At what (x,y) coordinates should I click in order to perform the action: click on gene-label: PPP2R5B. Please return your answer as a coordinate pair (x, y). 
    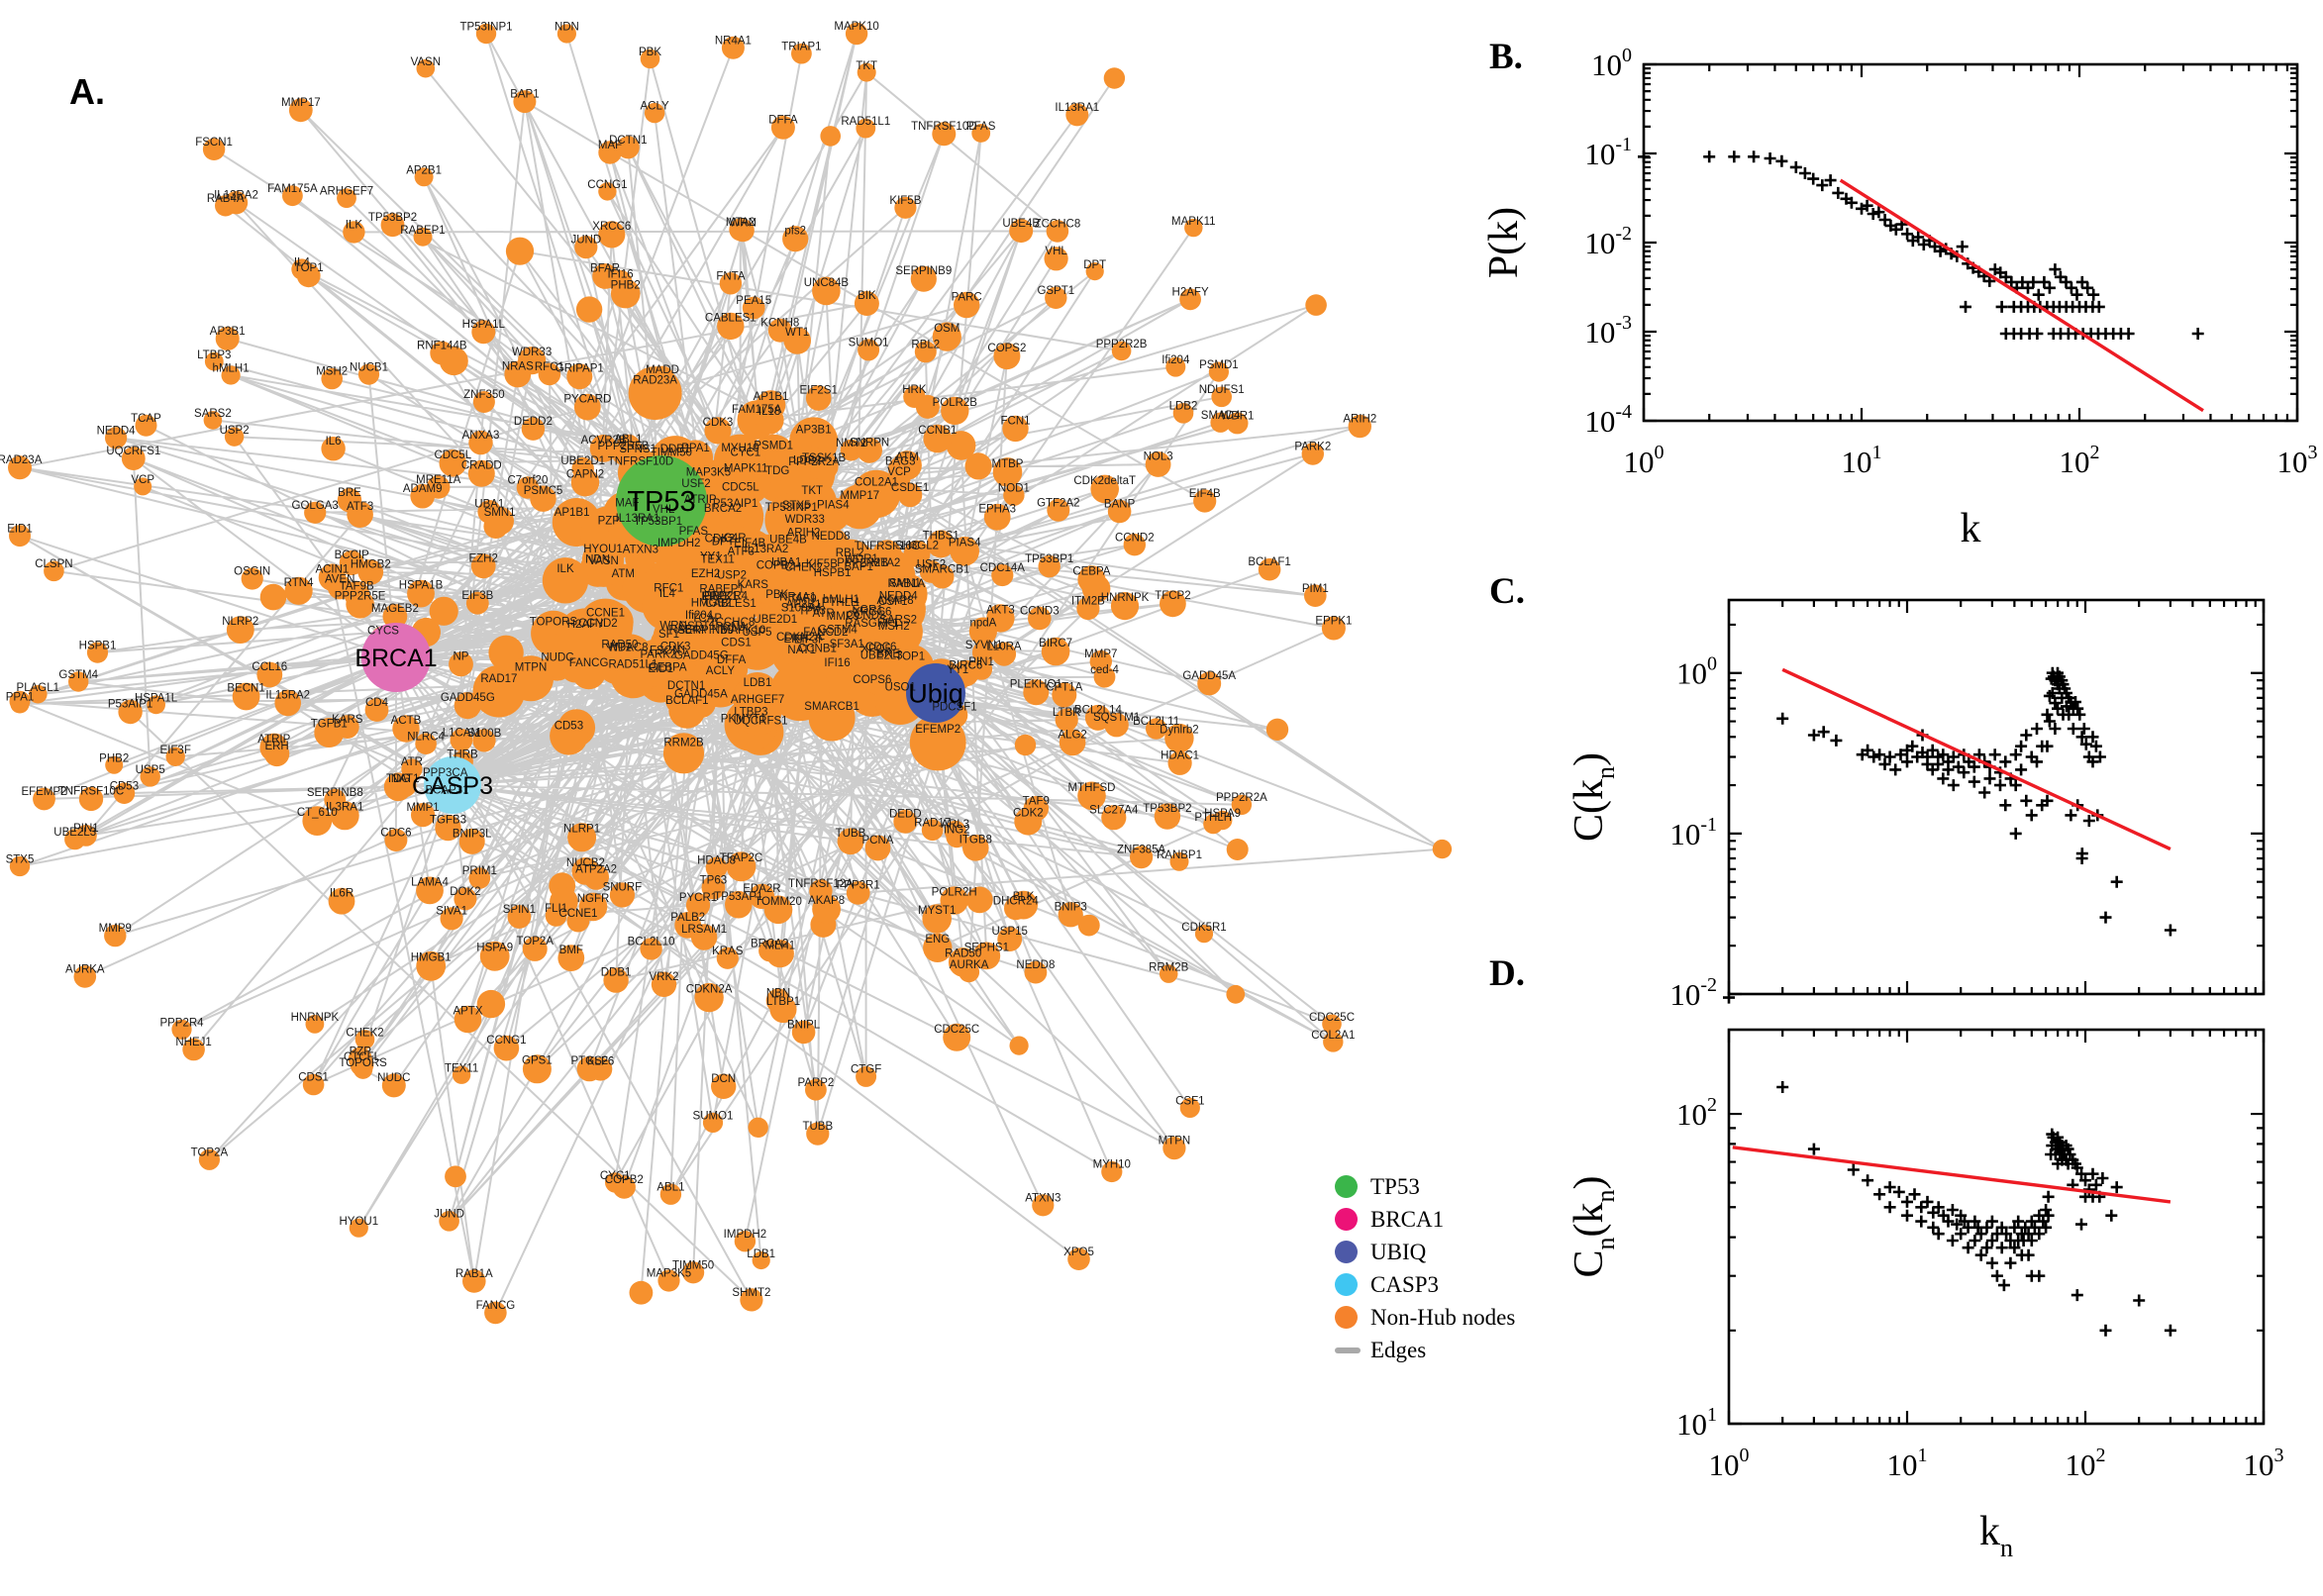
    Looking at the image, I should click on (624, 446).